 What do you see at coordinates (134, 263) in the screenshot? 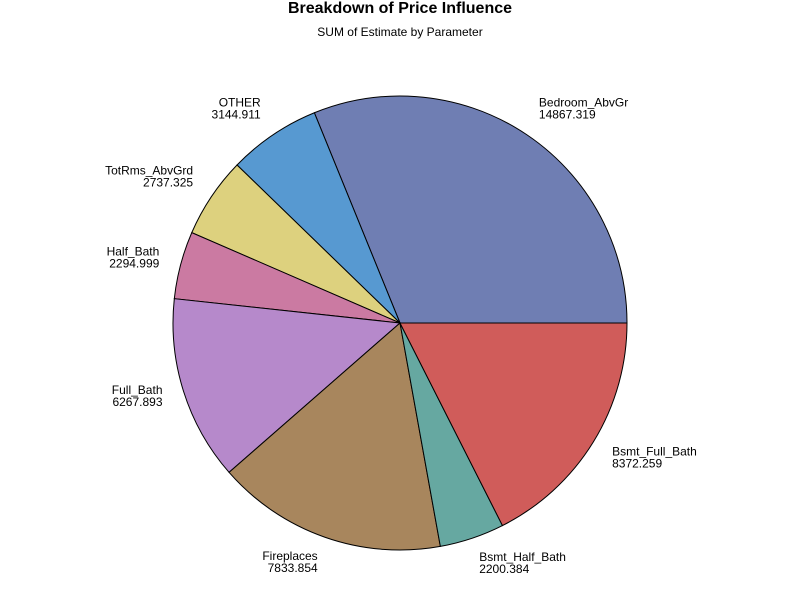
I see `slice-value-half-bath: 2294.999` at bounding box center [134, 263].